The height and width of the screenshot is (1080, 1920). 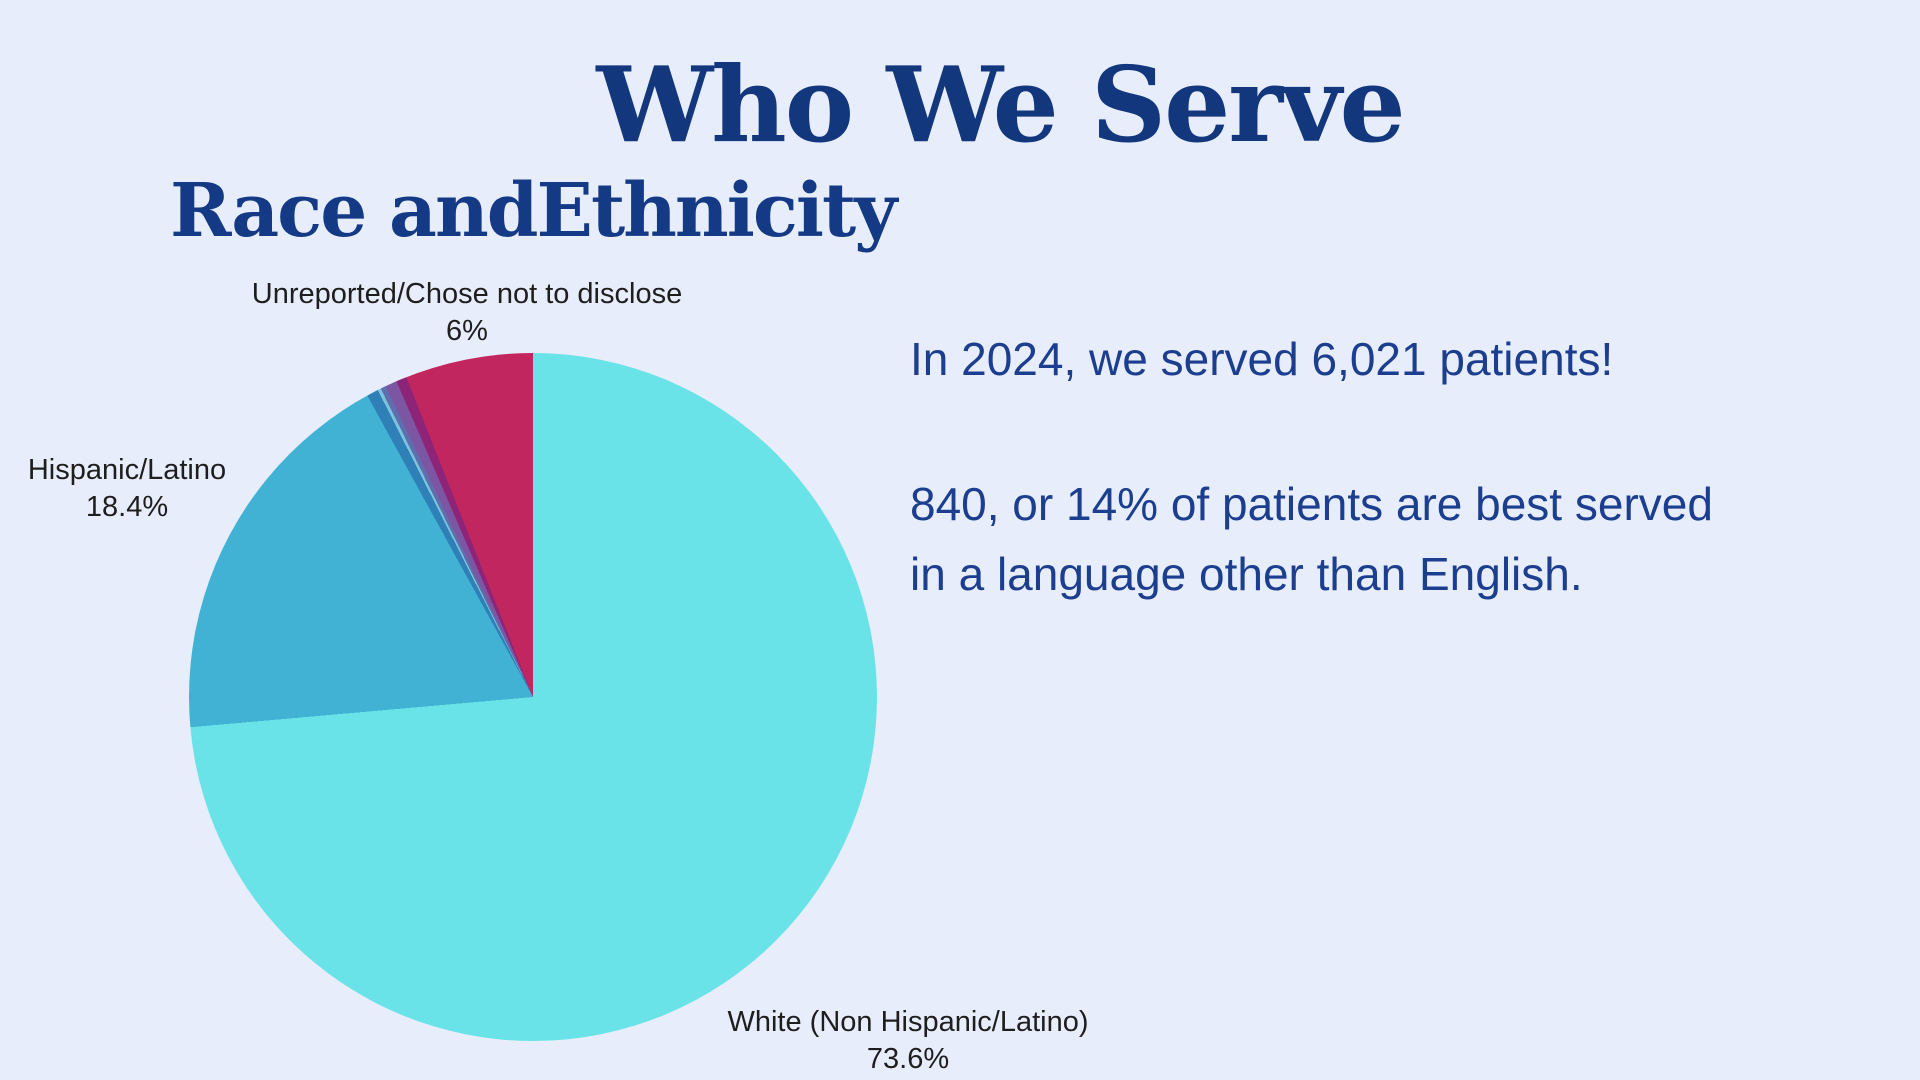 I want to click on pie-label-unreported: Unreported/Chose not to disclose 6%, so click(x=467, y=313).